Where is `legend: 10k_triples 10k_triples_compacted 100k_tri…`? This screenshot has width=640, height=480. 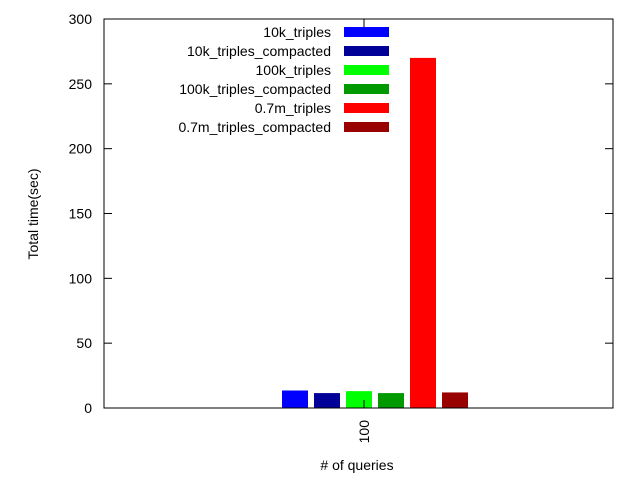 legend: 10k_triples 10k_triples_compacted 100k_tri… is located at coordinates (283, 79).